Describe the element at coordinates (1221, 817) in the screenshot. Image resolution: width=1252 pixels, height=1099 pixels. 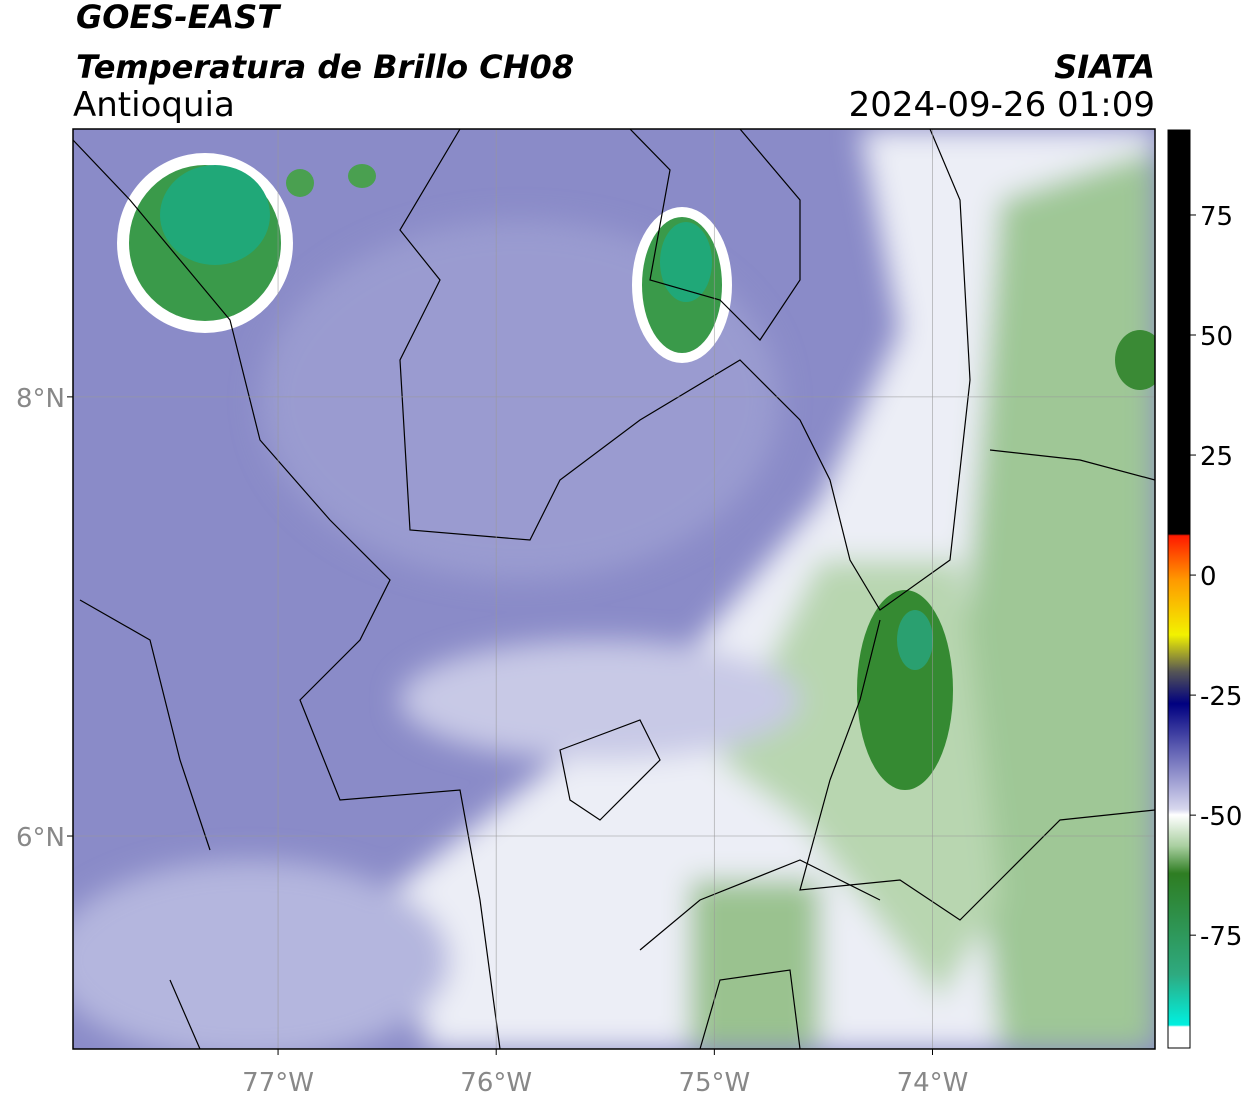
I see `colorbar-tick-label: -50` at that location.